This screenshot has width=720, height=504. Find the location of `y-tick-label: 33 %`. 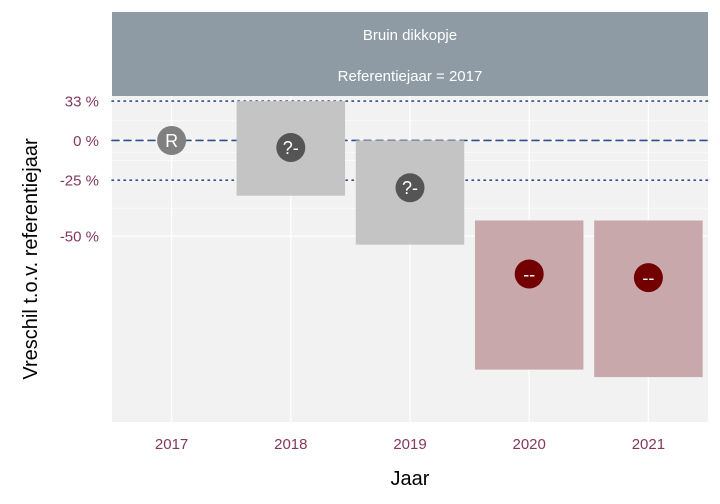

y-tick-label: 33 % is located at coordinates (82, 102).